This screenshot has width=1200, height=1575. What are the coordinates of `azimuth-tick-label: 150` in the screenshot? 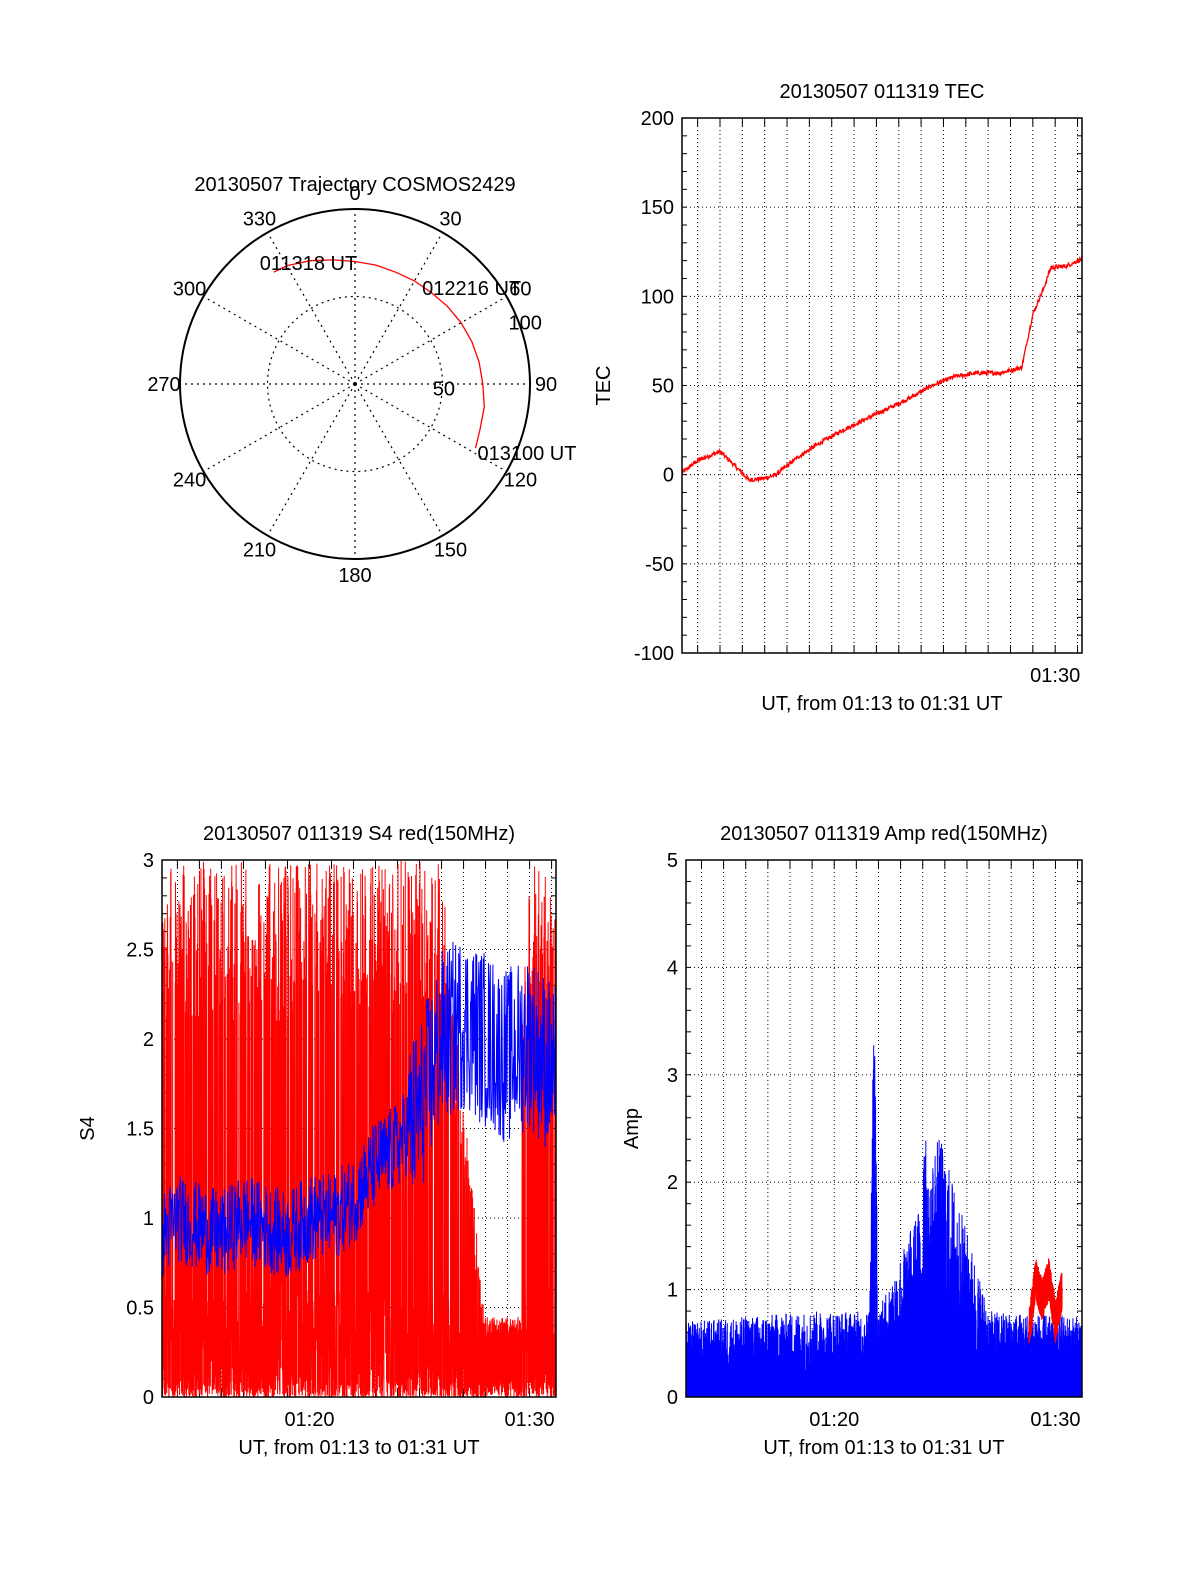 It's located at (450, 550).